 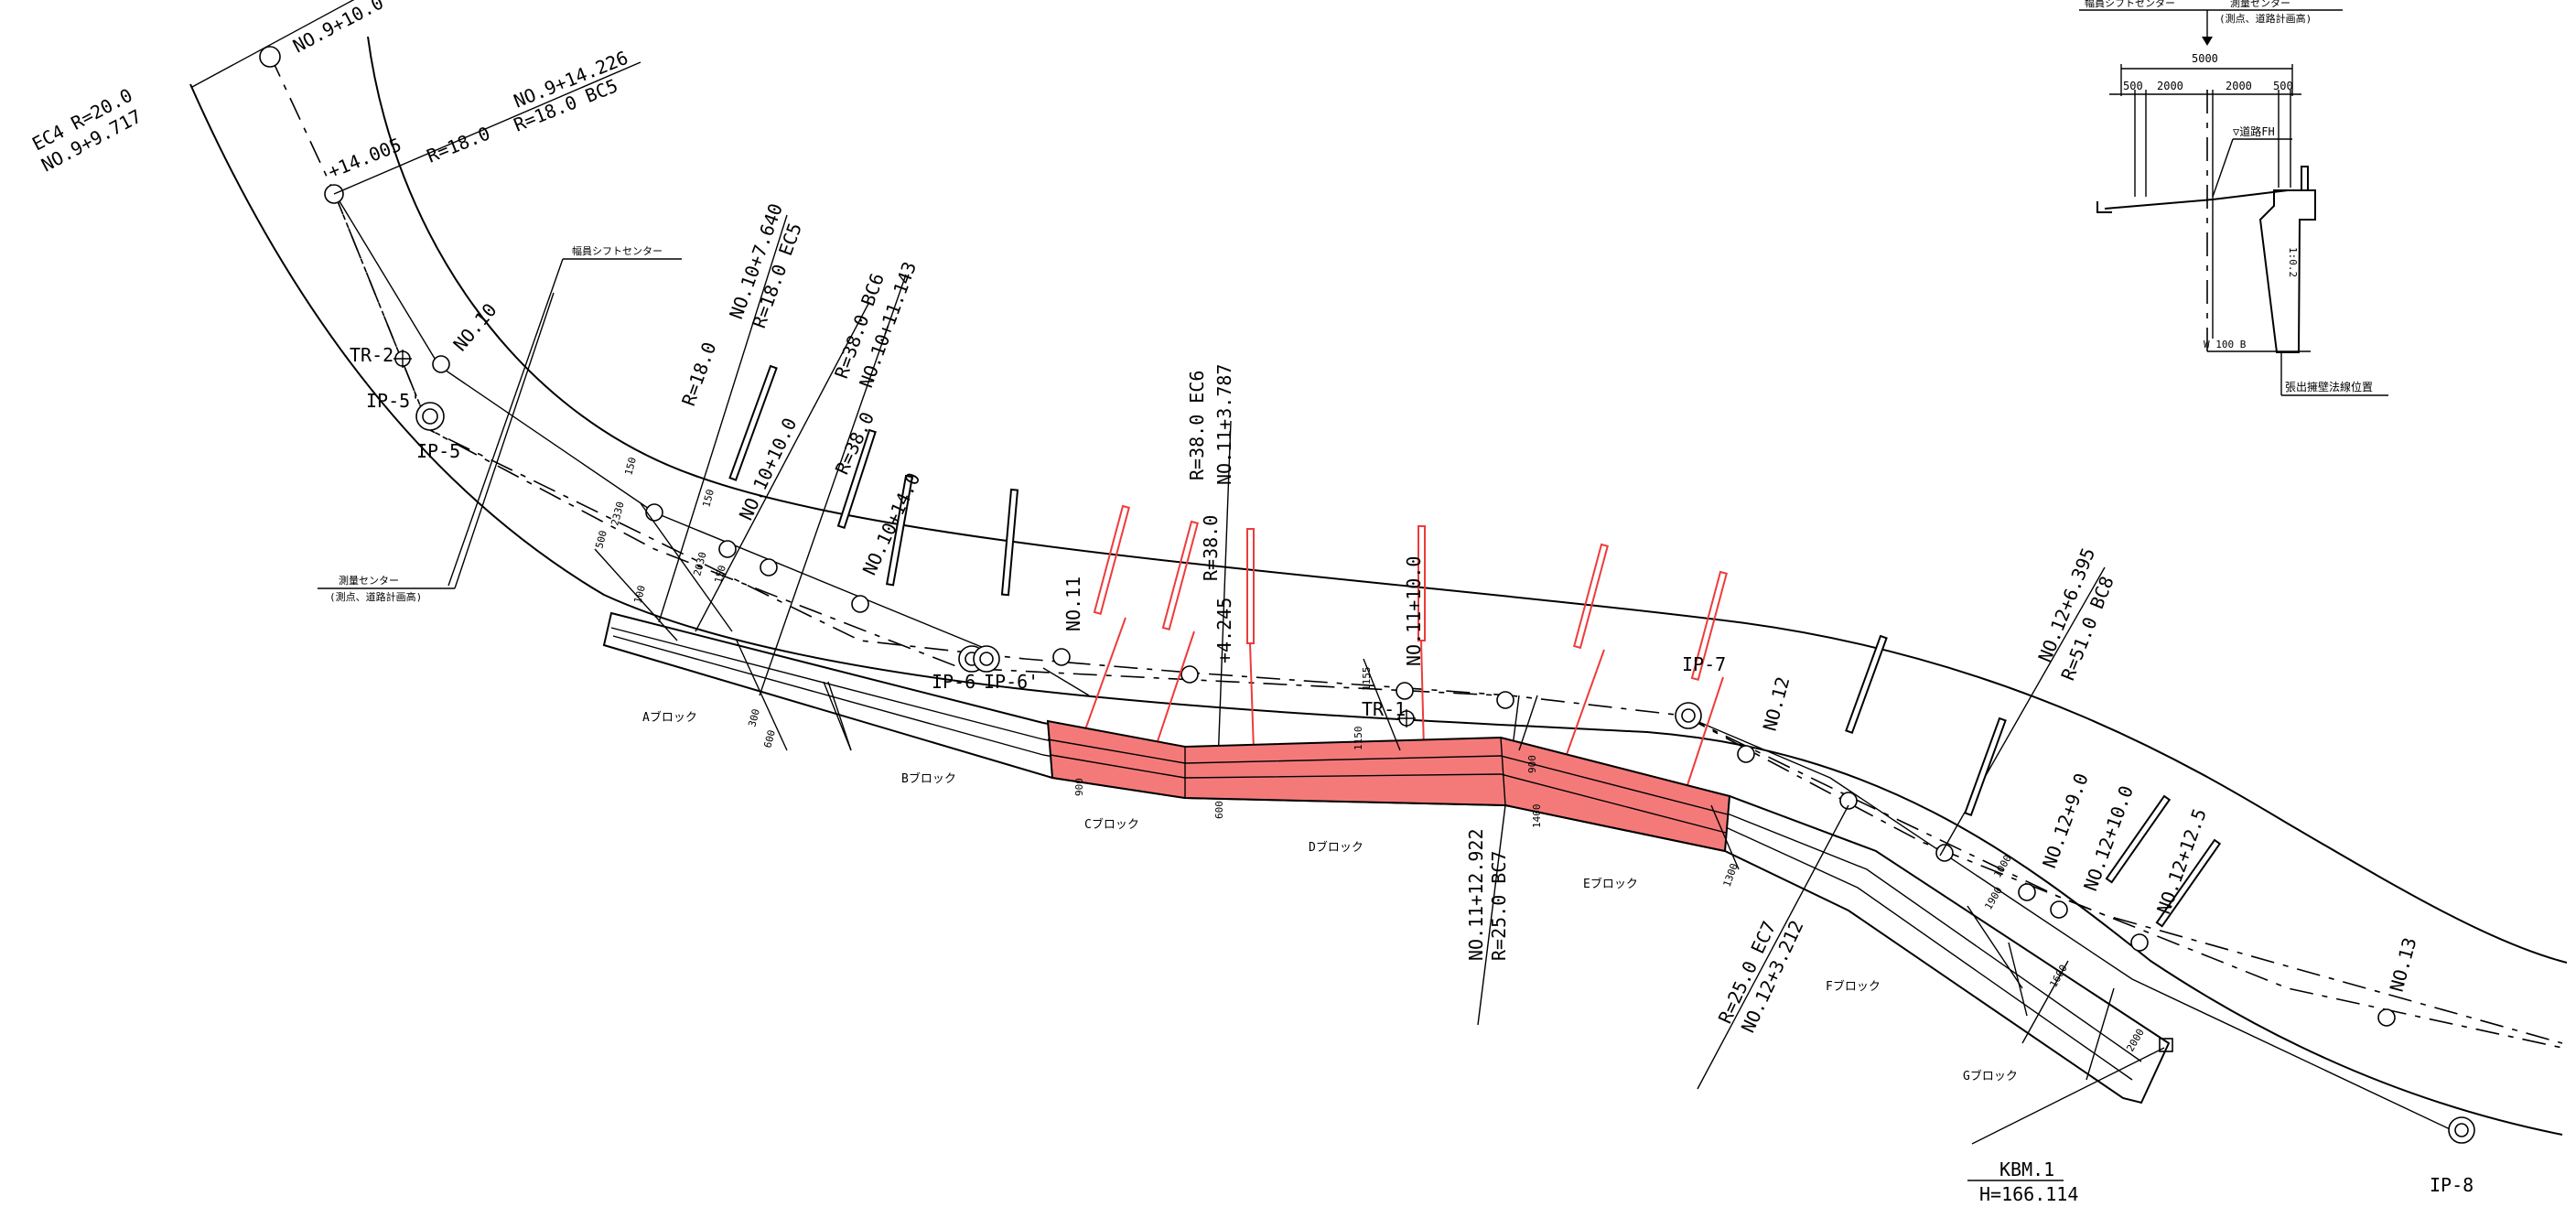 I want to click on dim-1900: 1900, so click(x=1994, y=898).